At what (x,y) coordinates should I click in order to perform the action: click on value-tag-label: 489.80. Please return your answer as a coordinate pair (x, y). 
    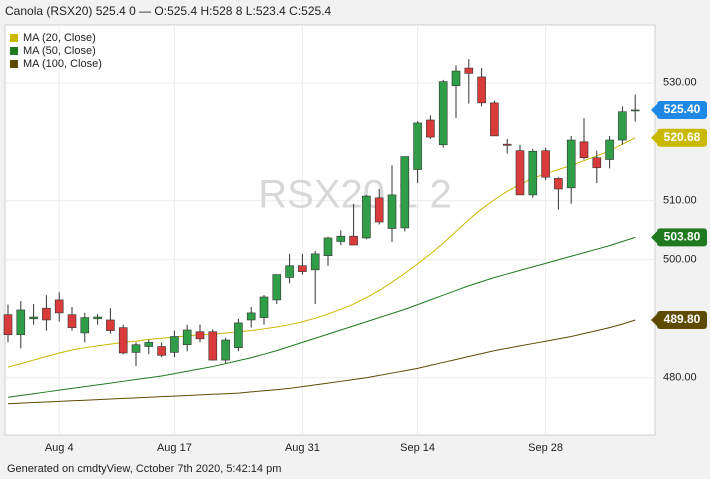
    Looking at the image, I should click on (682, 319).